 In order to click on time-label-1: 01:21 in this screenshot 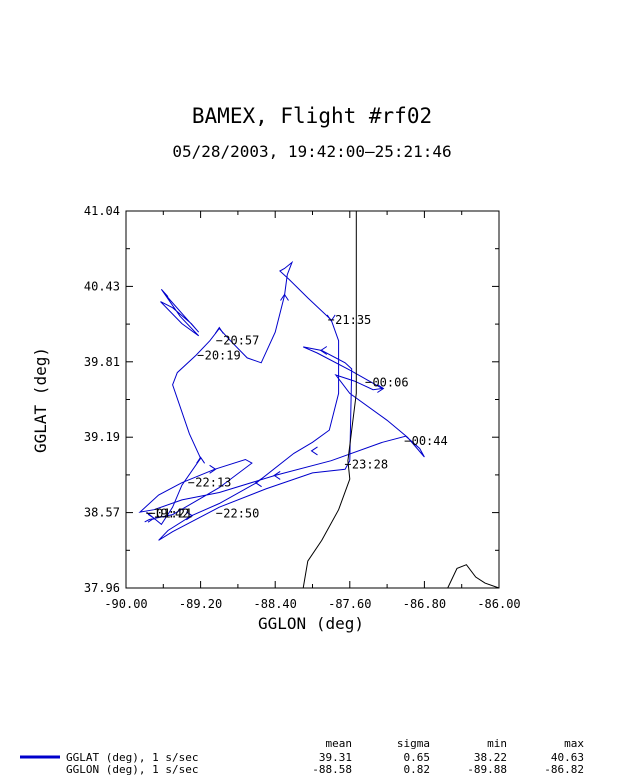, I will do `click(174, 513)`.